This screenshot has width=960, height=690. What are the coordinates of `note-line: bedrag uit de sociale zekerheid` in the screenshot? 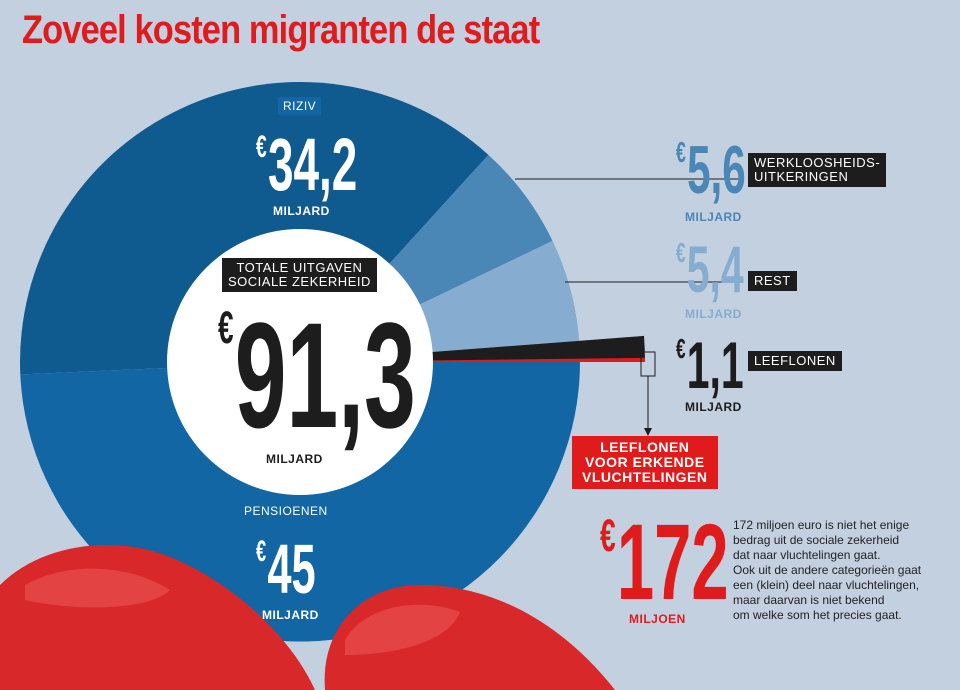 It's located at (816, 540).